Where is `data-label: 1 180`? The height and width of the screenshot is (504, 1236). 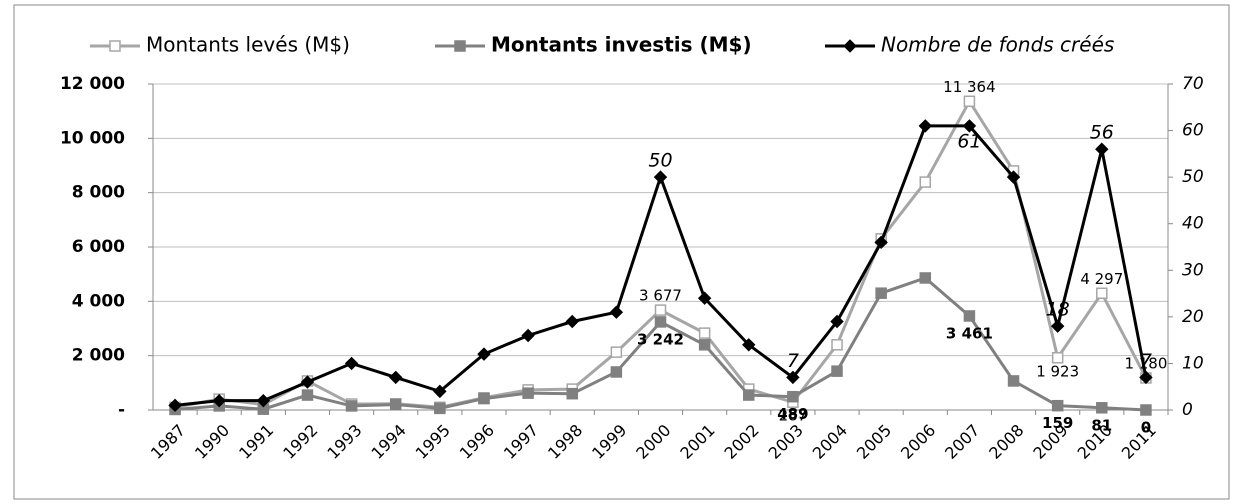 data-label: 1 180 is located at coordinates (1145, 363).